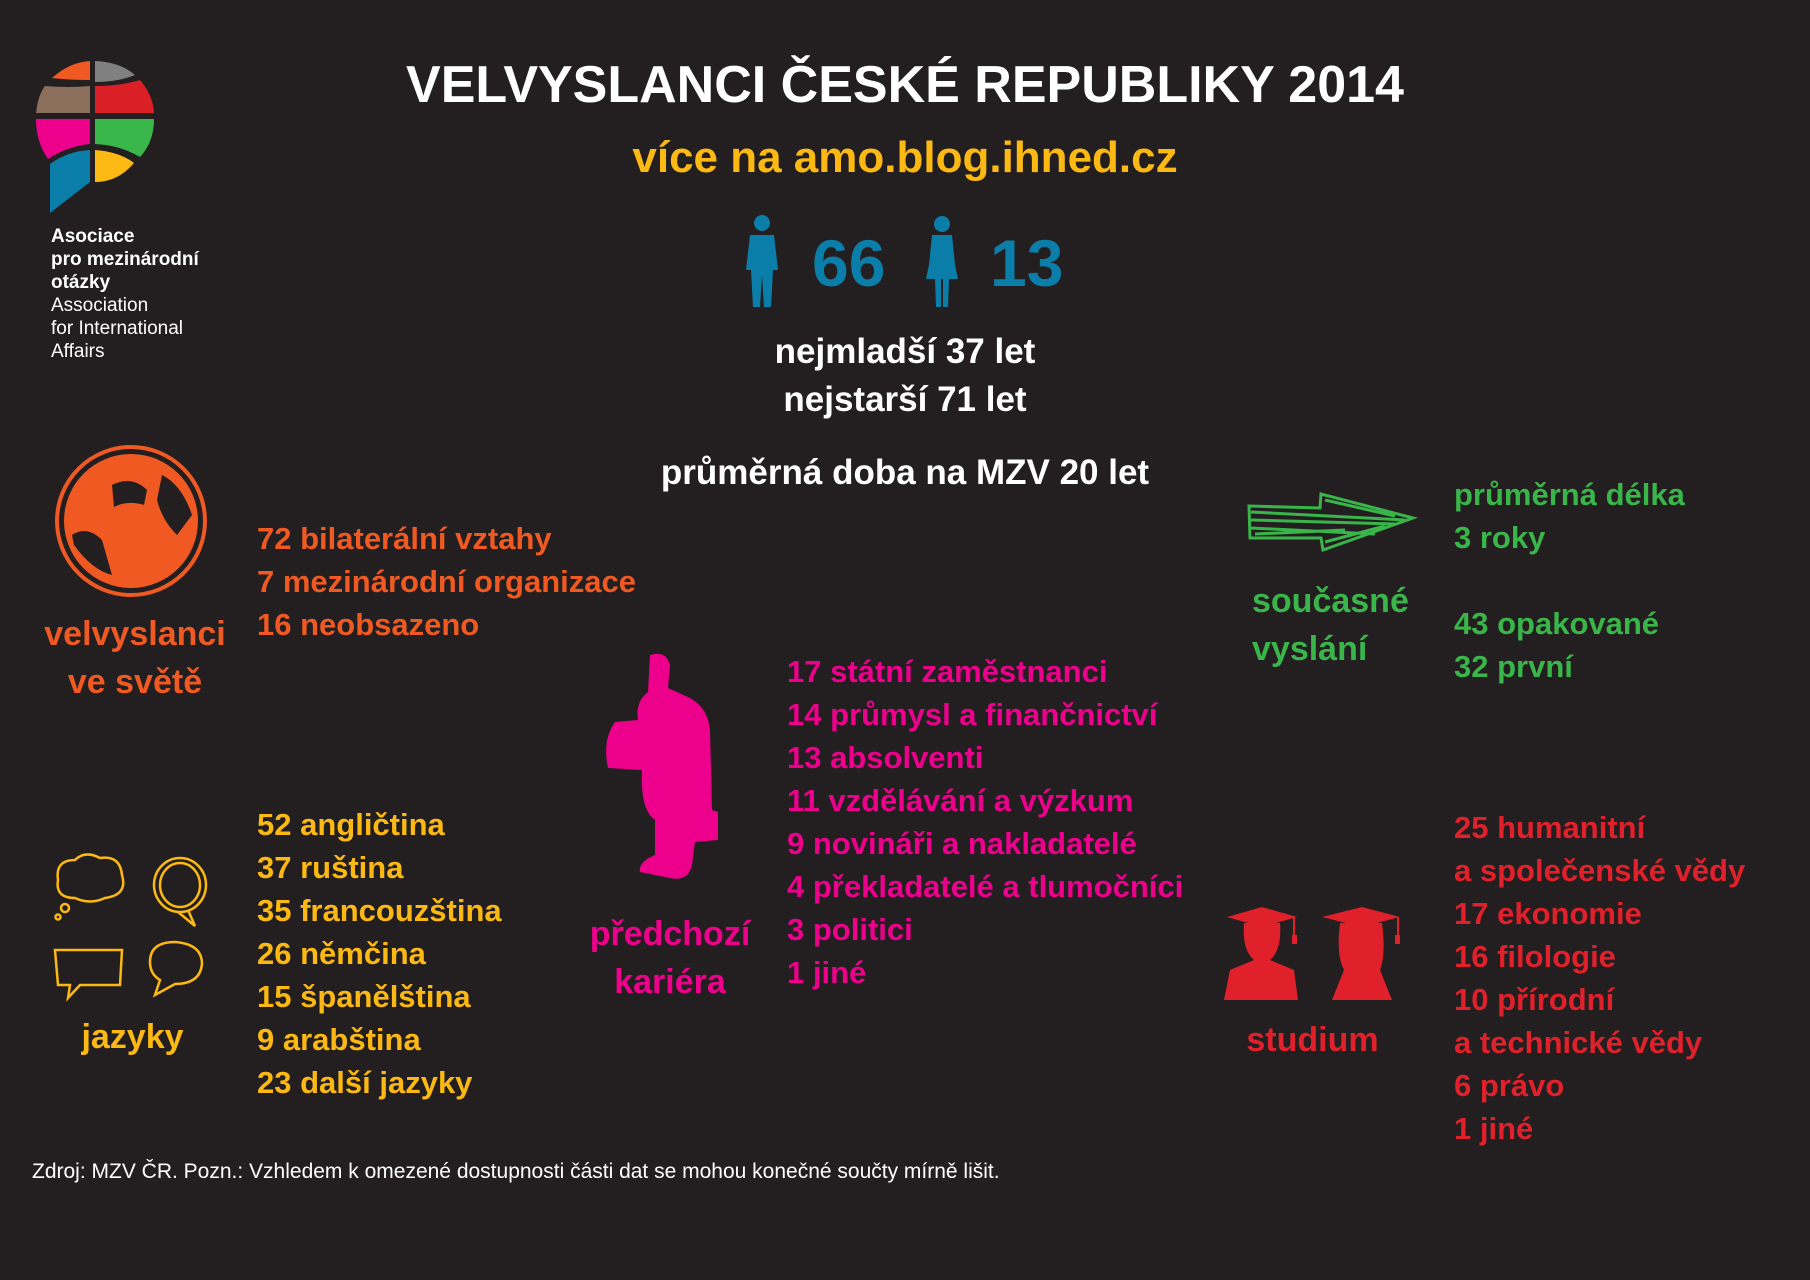  What do you see at coordinates (905, 351) in the screenshot?
I see `youngest-age: nejmladší 37 let` at bounding box center [905, 351].